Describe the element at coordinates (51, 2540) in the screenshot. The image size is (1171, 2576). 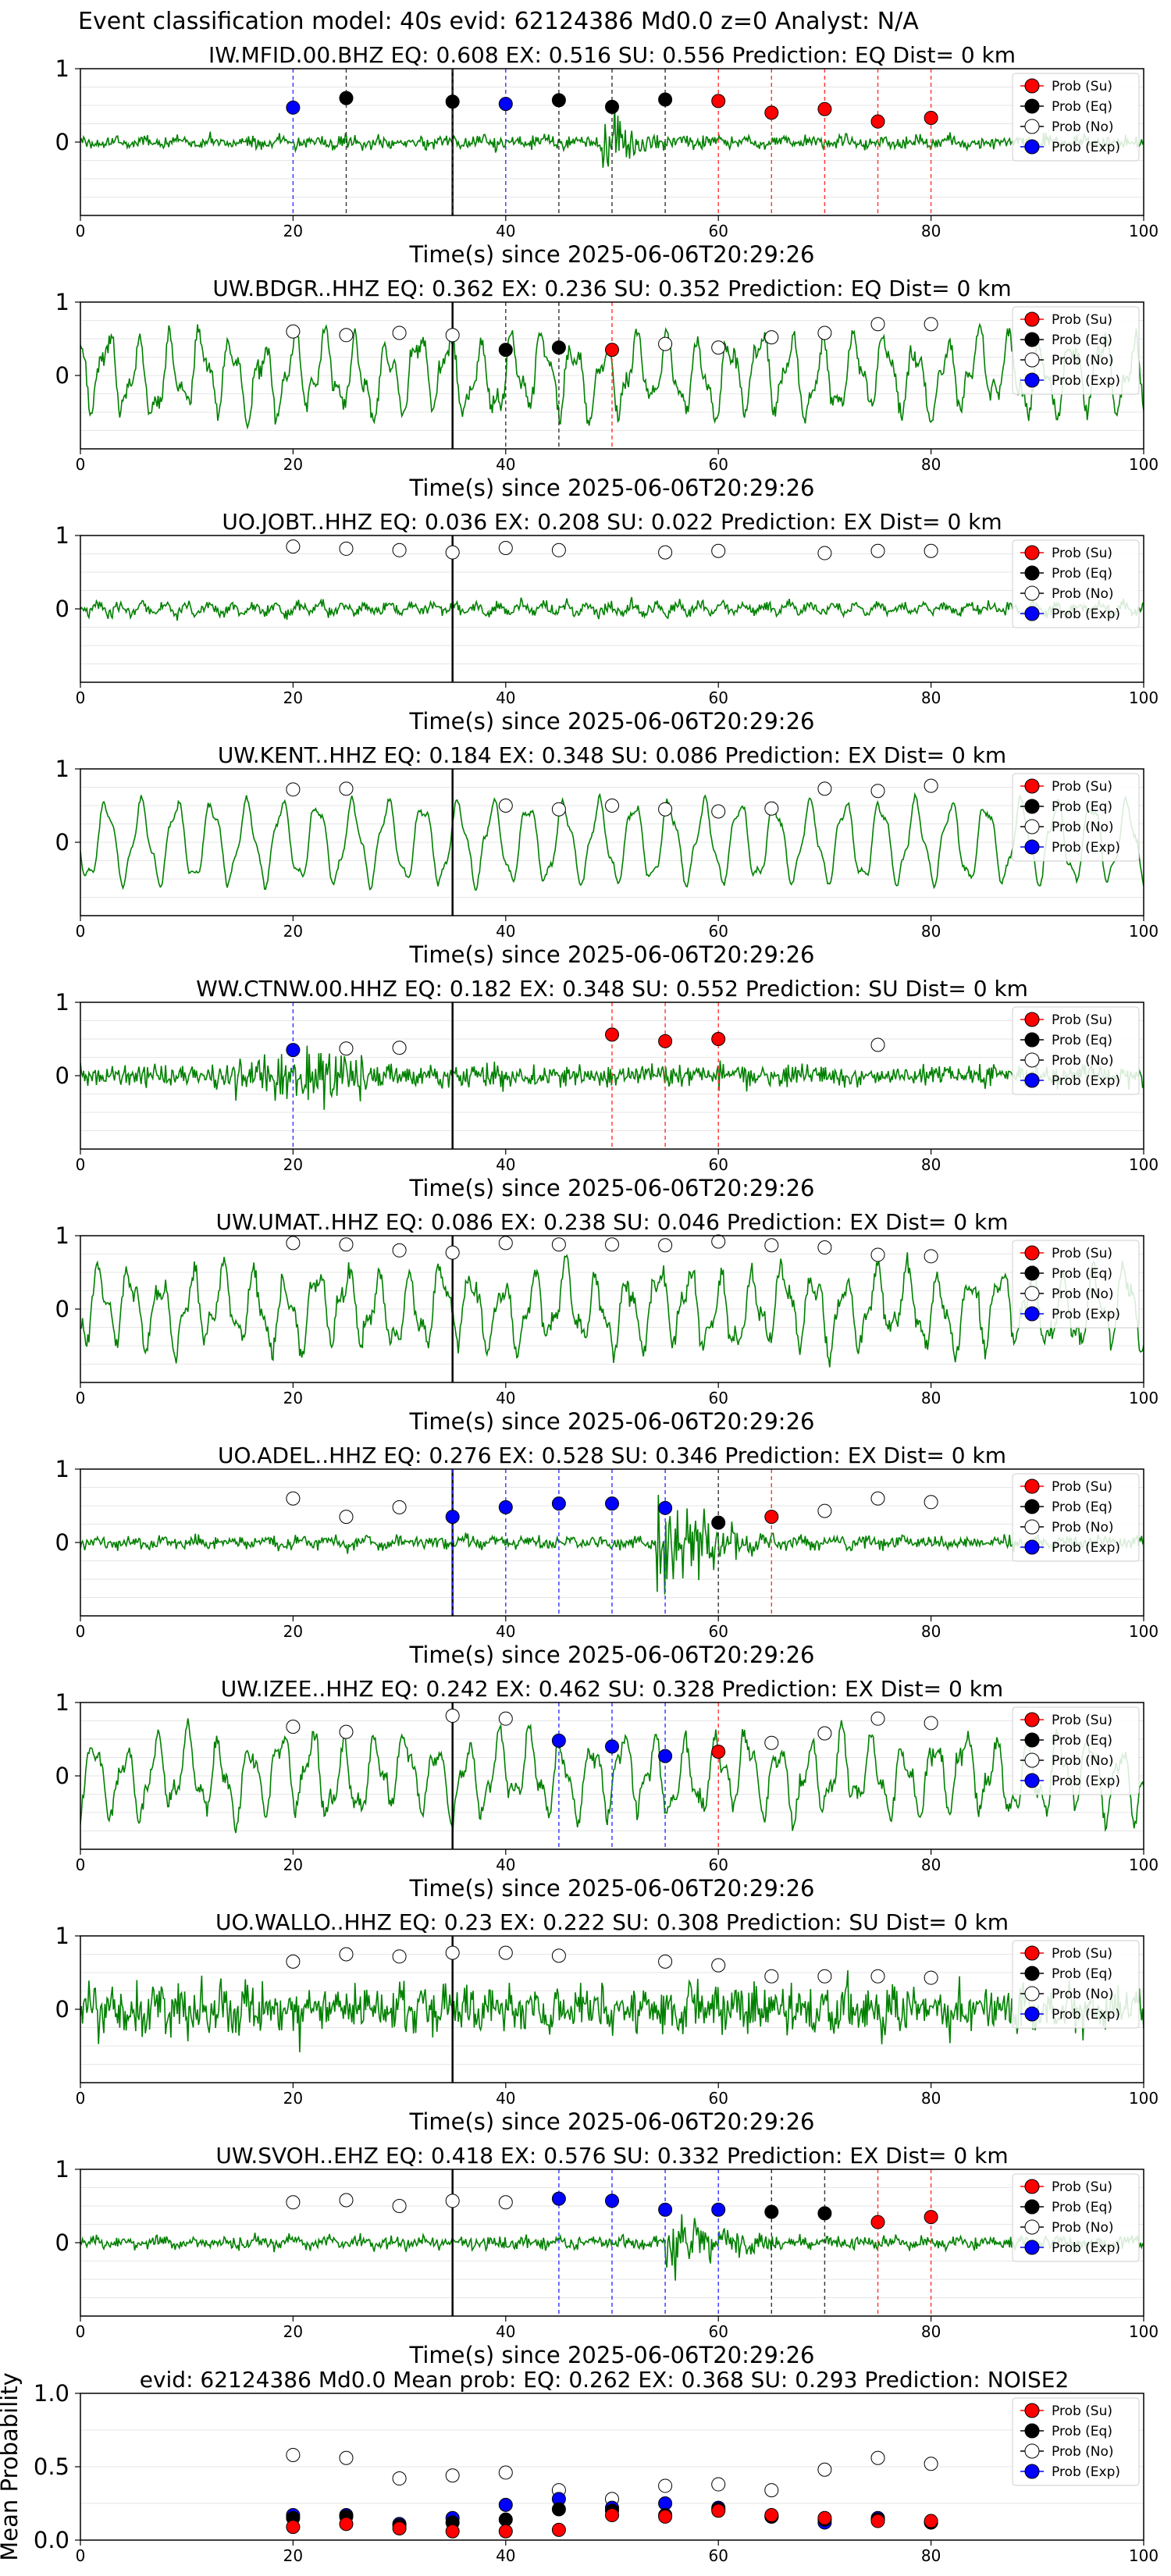
I see `y-tick-label: 0.0` at that location.